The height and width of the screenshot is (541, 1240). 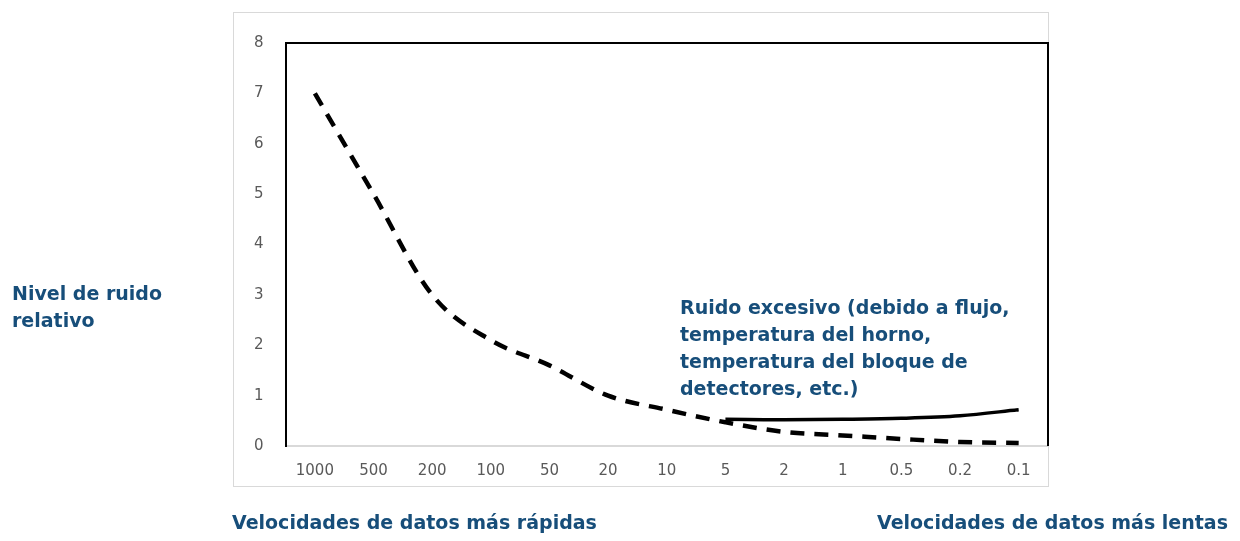 What do you see at coordinates (87, 307) in the screenshot?
I see `y-axis-title: Nivel de ruido relativo` at bounding box center [87, 307].